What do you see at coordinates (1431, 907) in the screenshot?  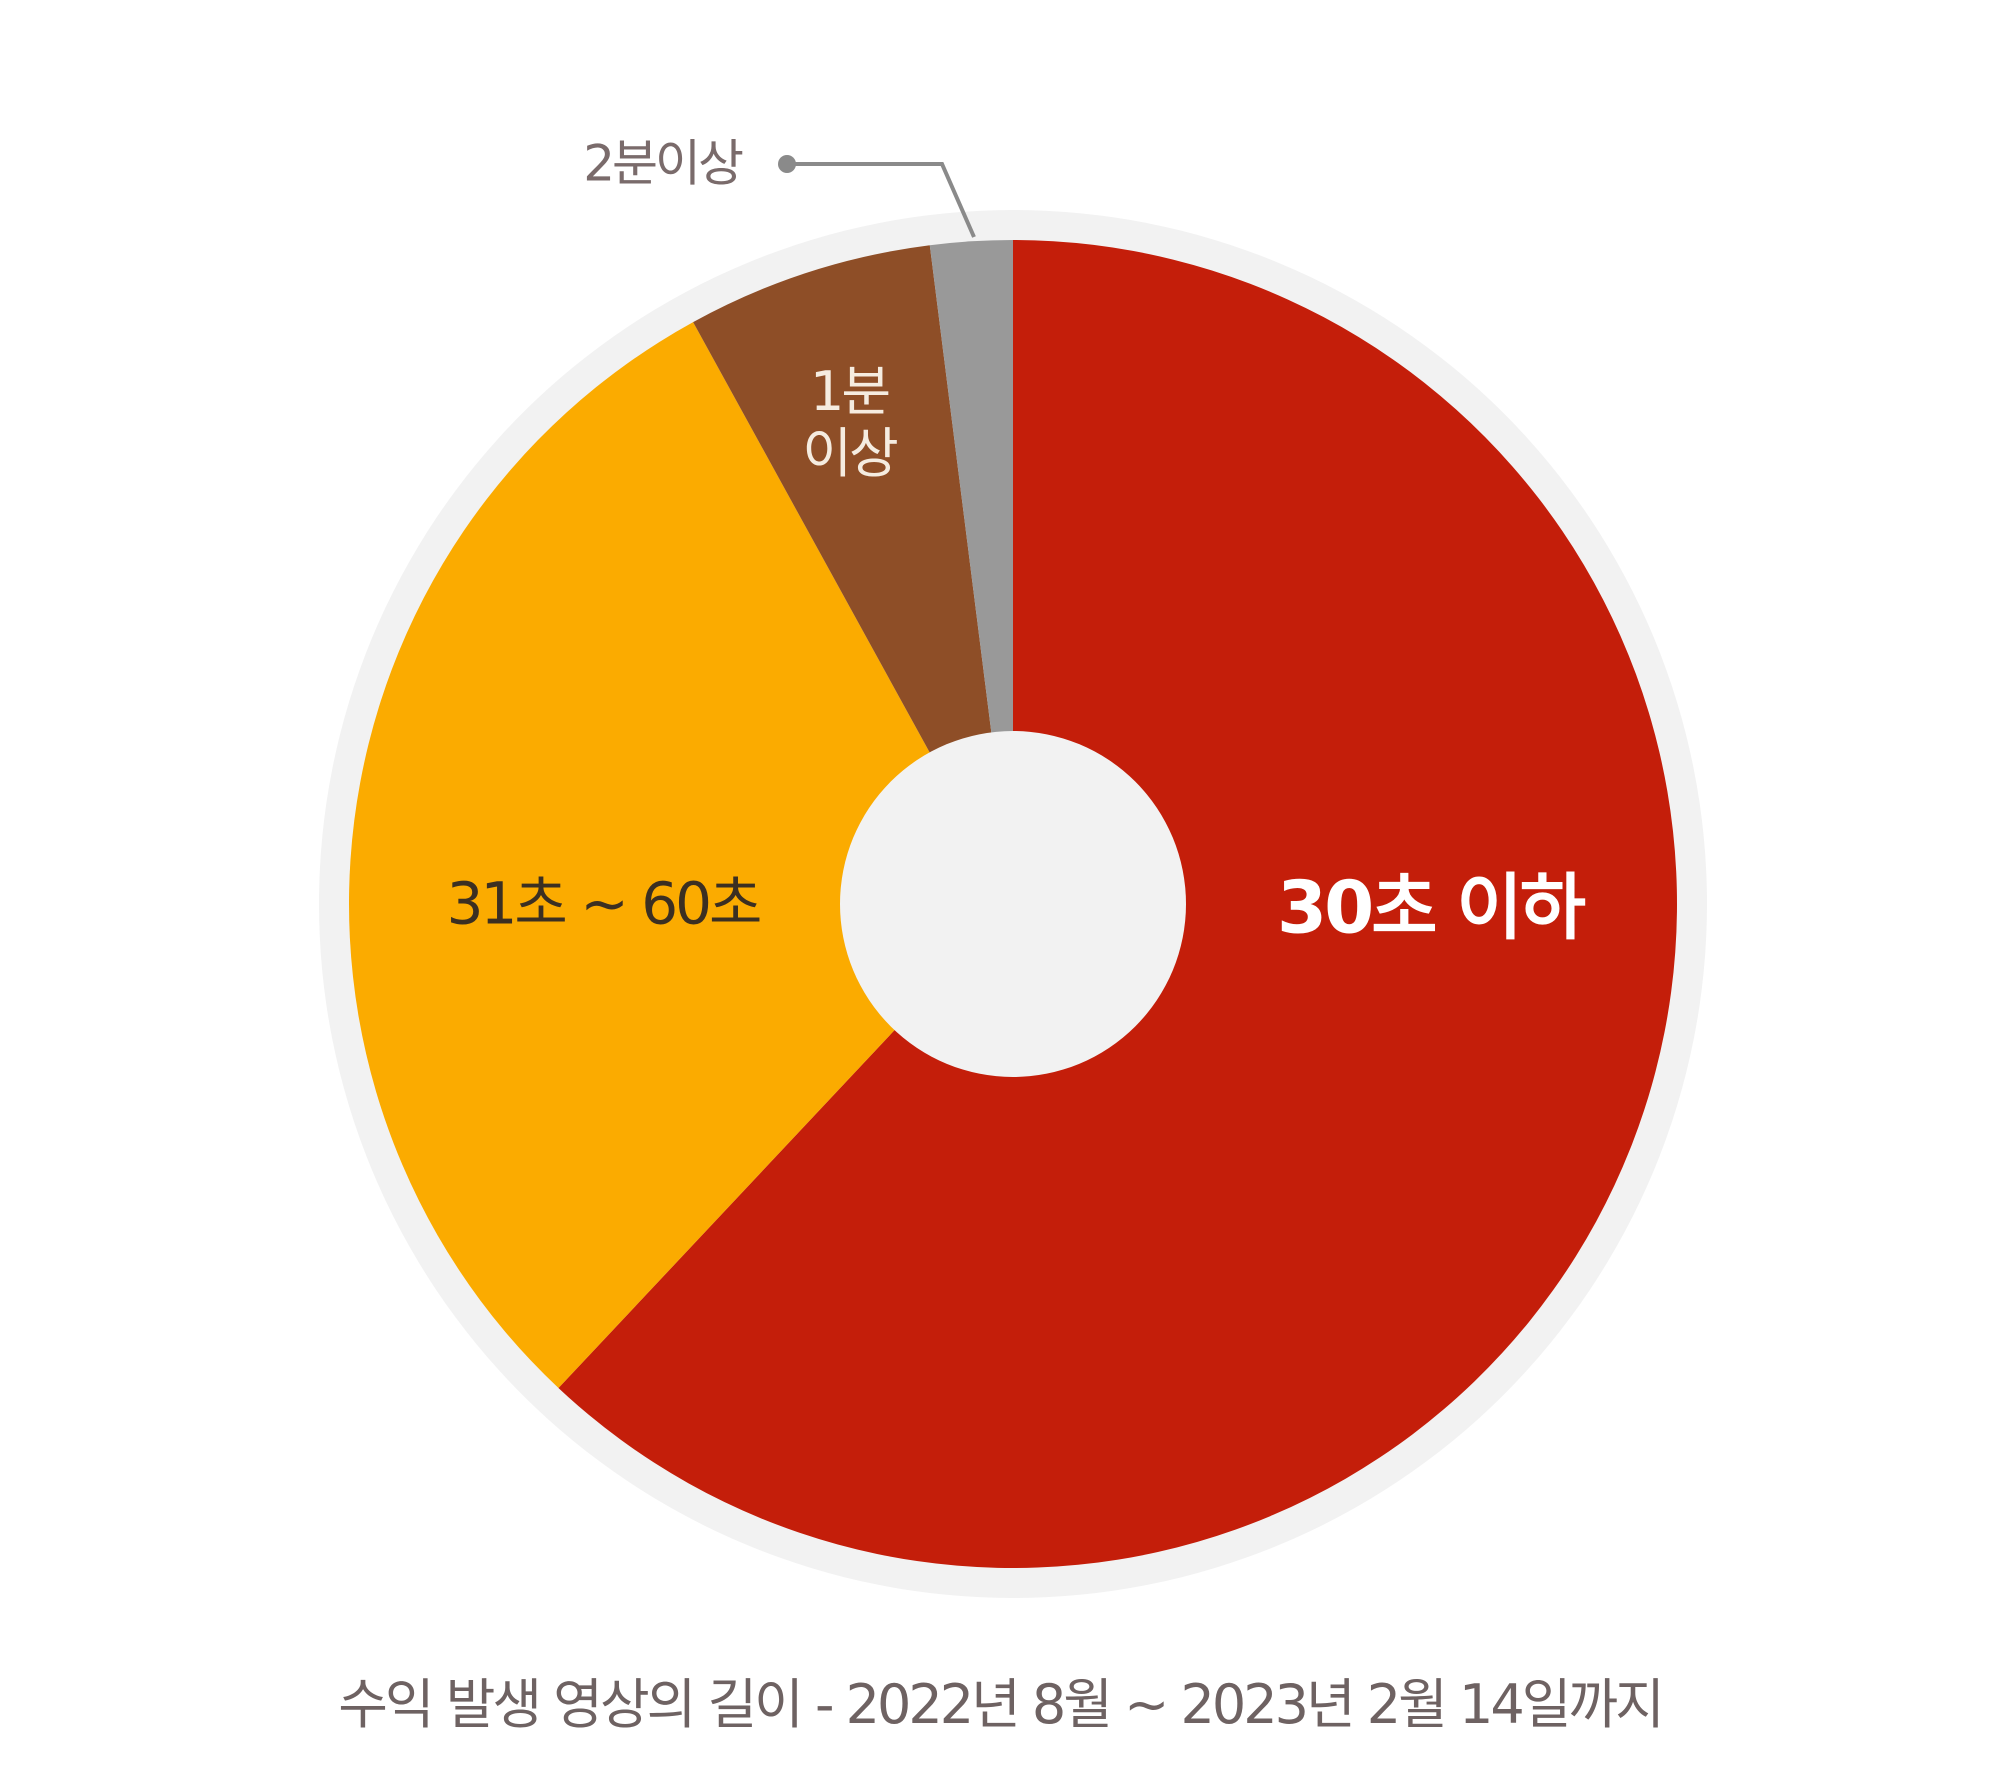 I see `slice-label: 30초 이하` at bounding box center [1431, 907].